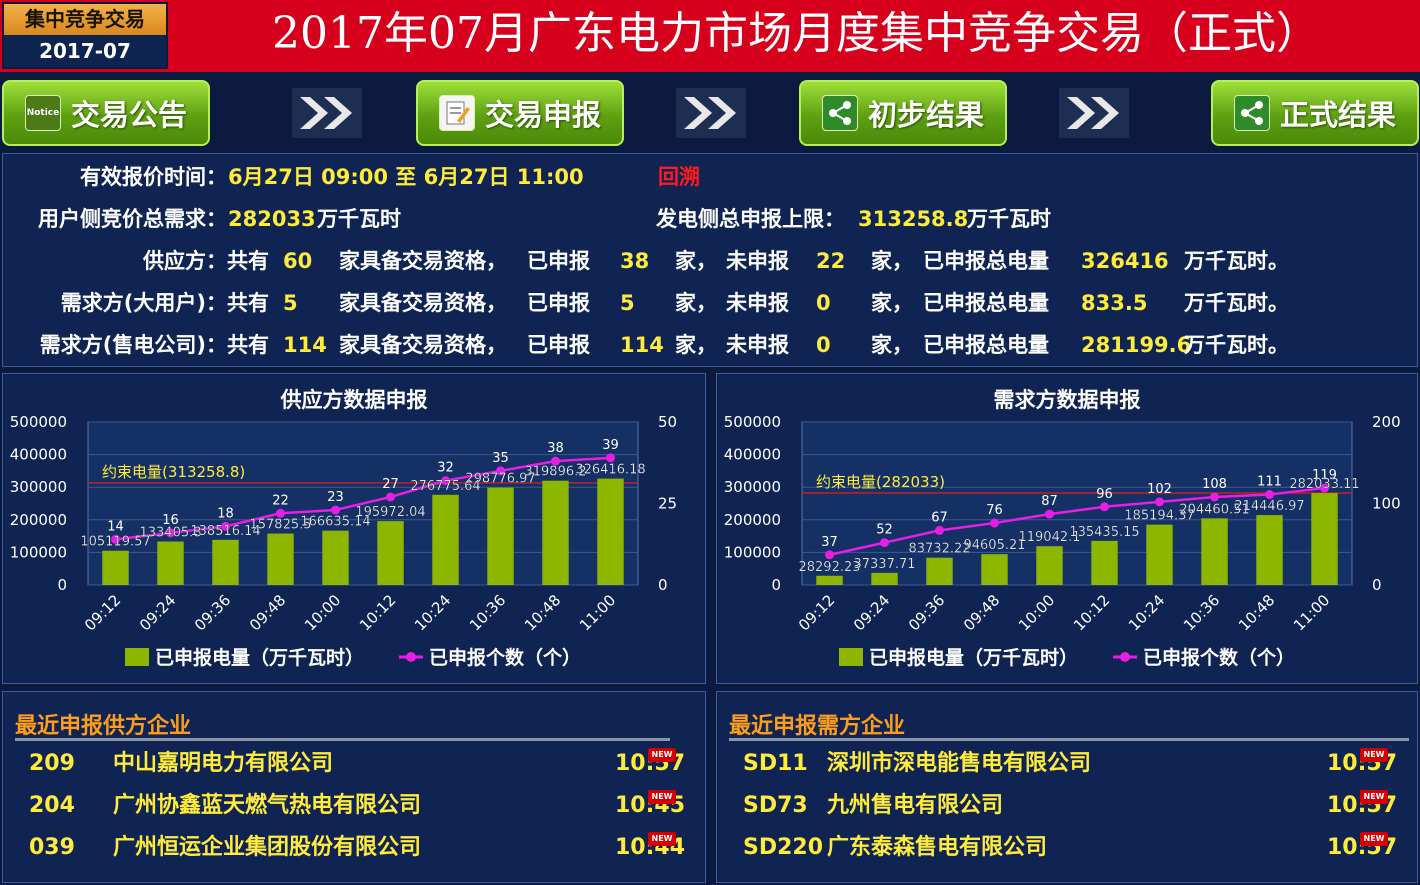  What do you see at coordinates (937, 847) in the screenshot?
I see `company-name: 广东泰森售电有限公司` at bounding box center [937, 847].